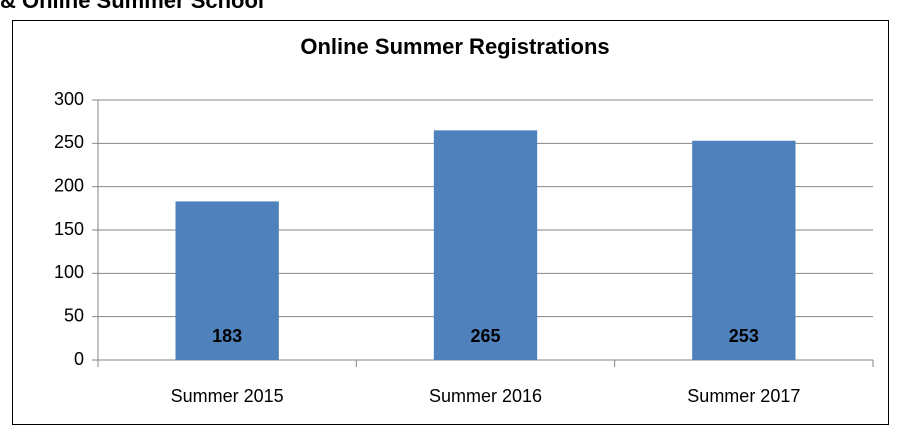  I want to click on y-tick-label: 200, so click(69, 185).